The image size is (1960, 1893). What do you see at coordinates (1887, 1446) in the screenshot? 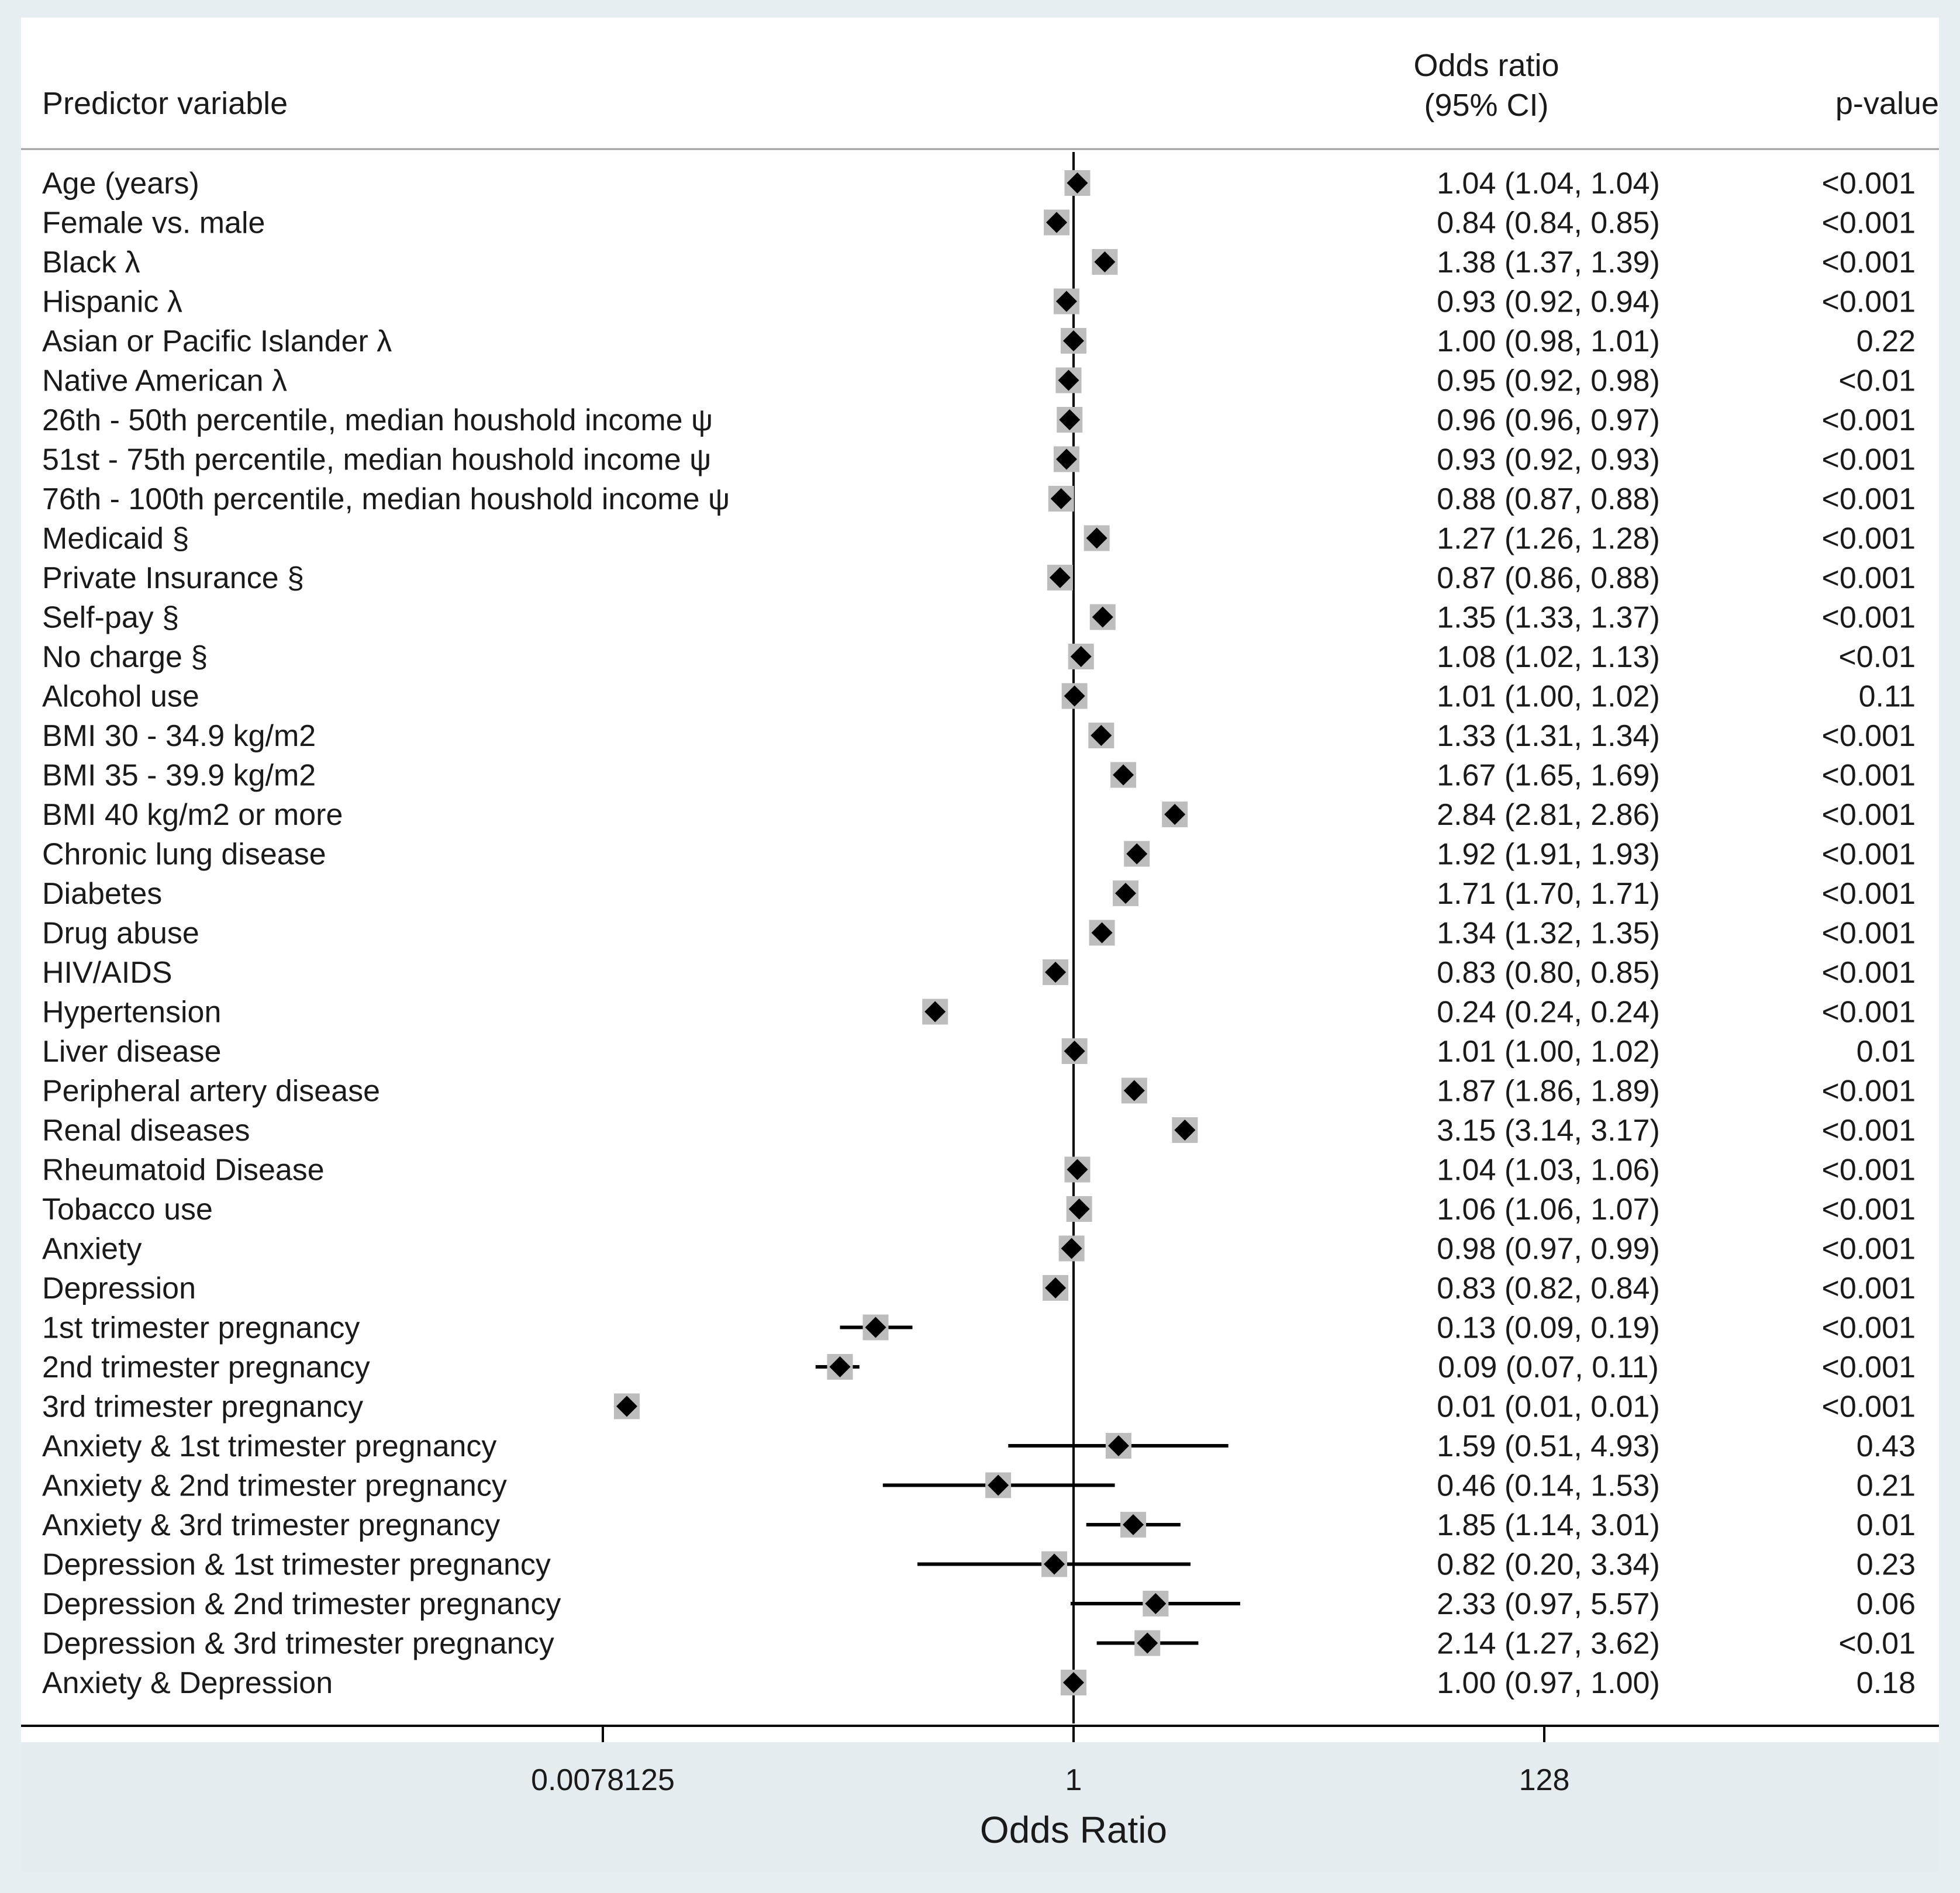
I see `p-value: 0.43` at bounding box center [1887, 1446].